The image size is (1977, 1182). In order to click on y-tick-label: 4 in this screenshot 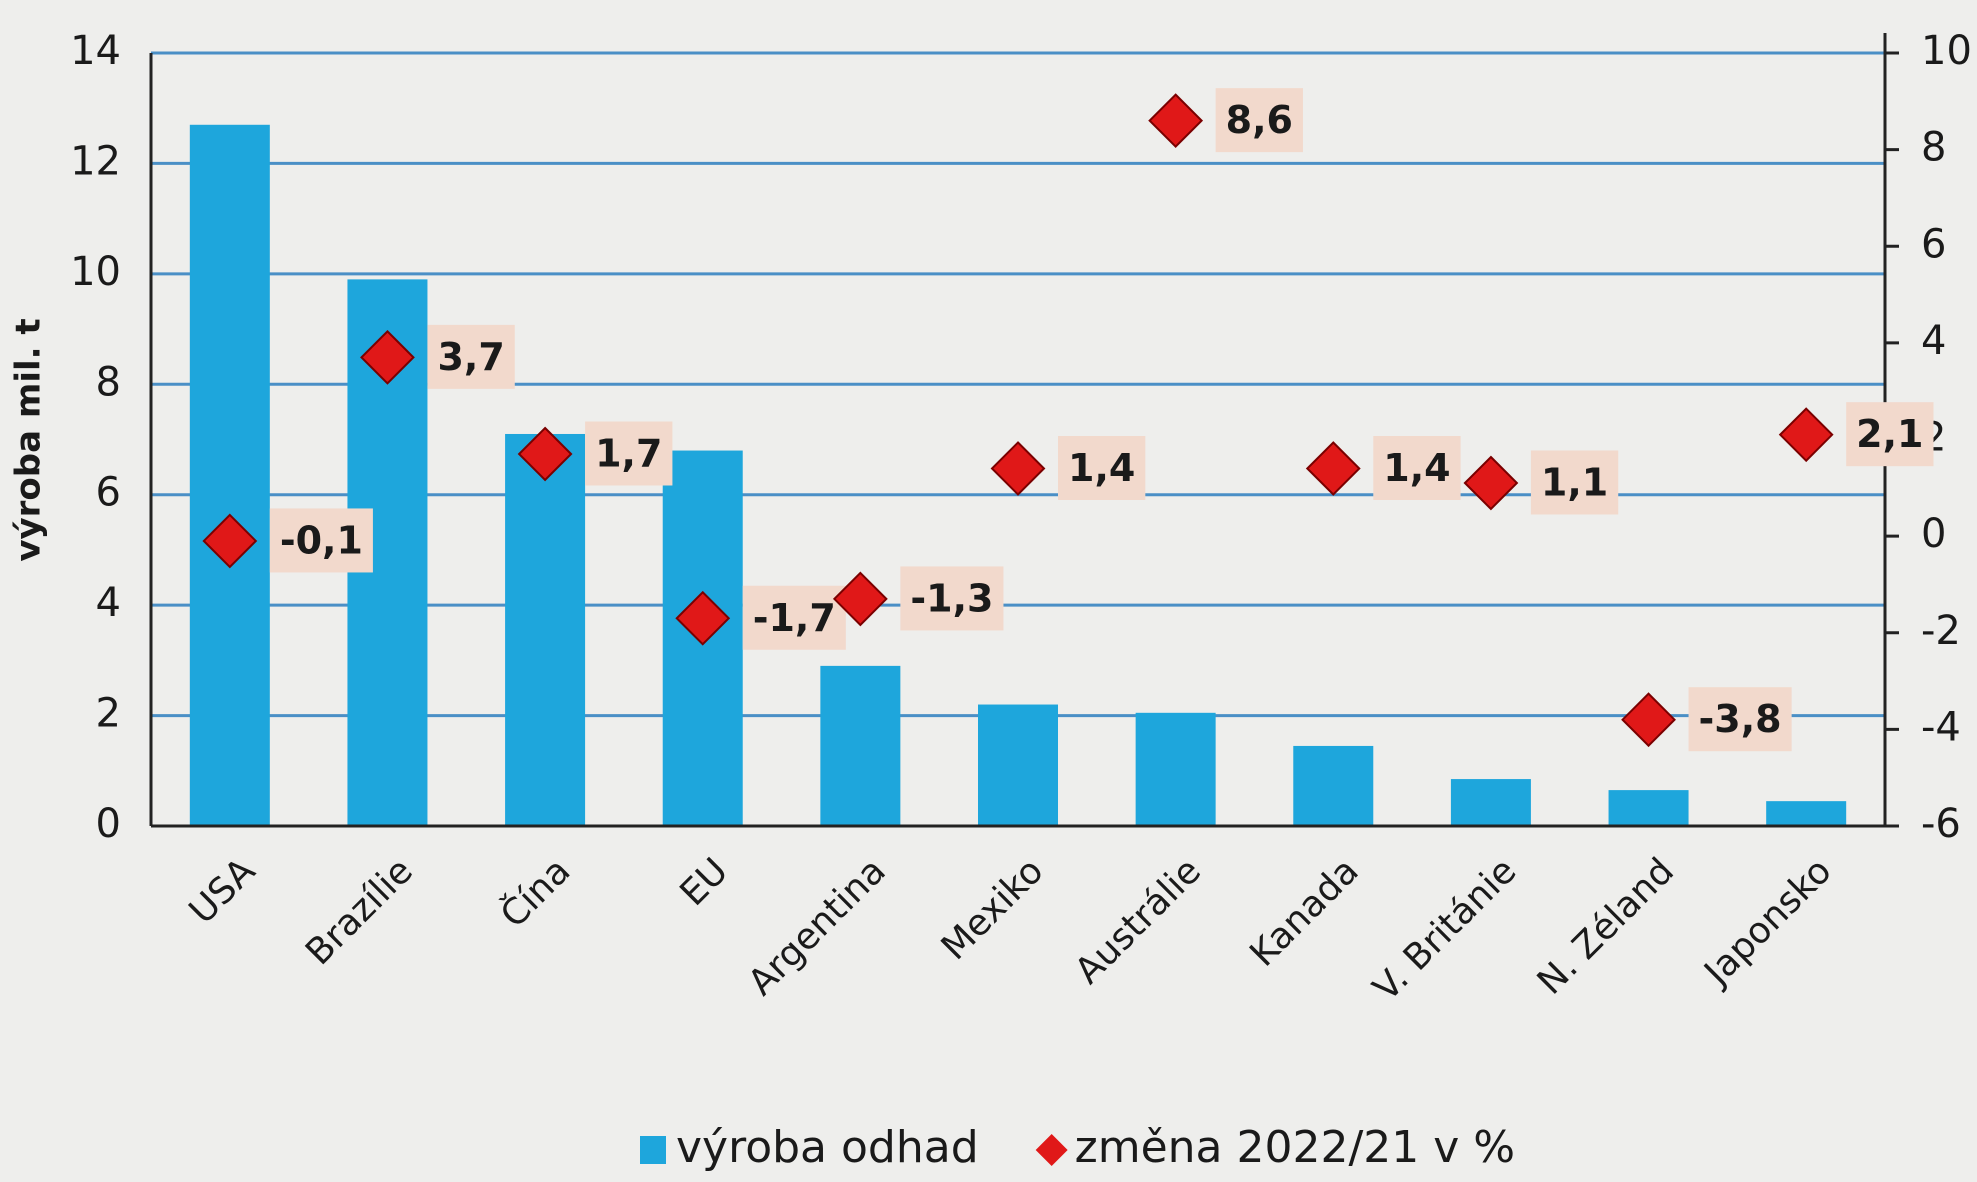, I will do `click(108, 603)`.